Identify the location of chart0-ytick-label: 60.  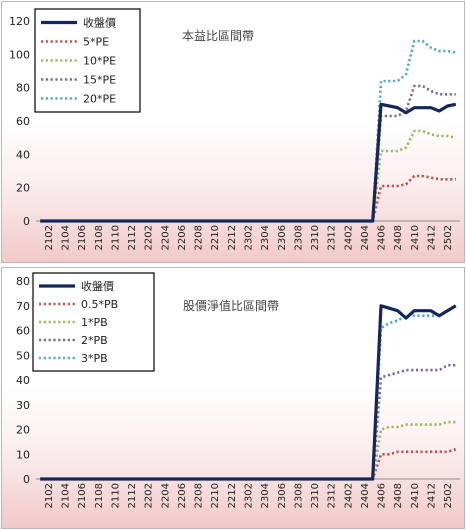
(23, 121).